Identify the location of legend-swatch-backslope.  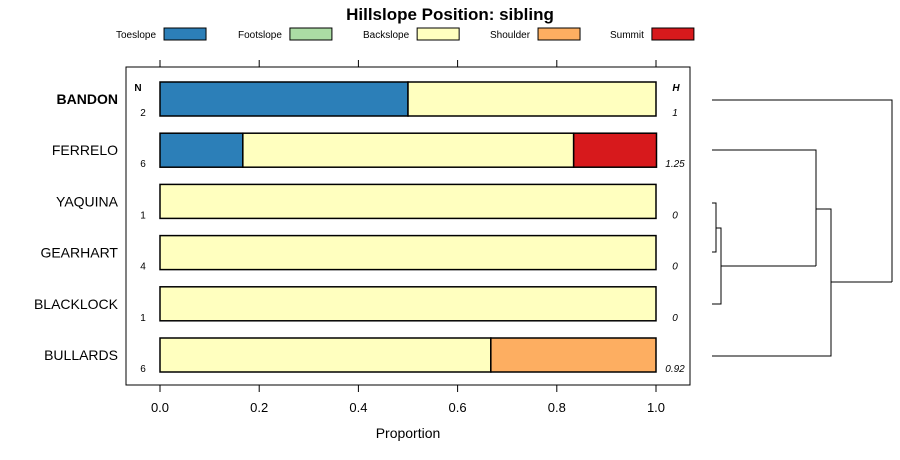
(438, 34).